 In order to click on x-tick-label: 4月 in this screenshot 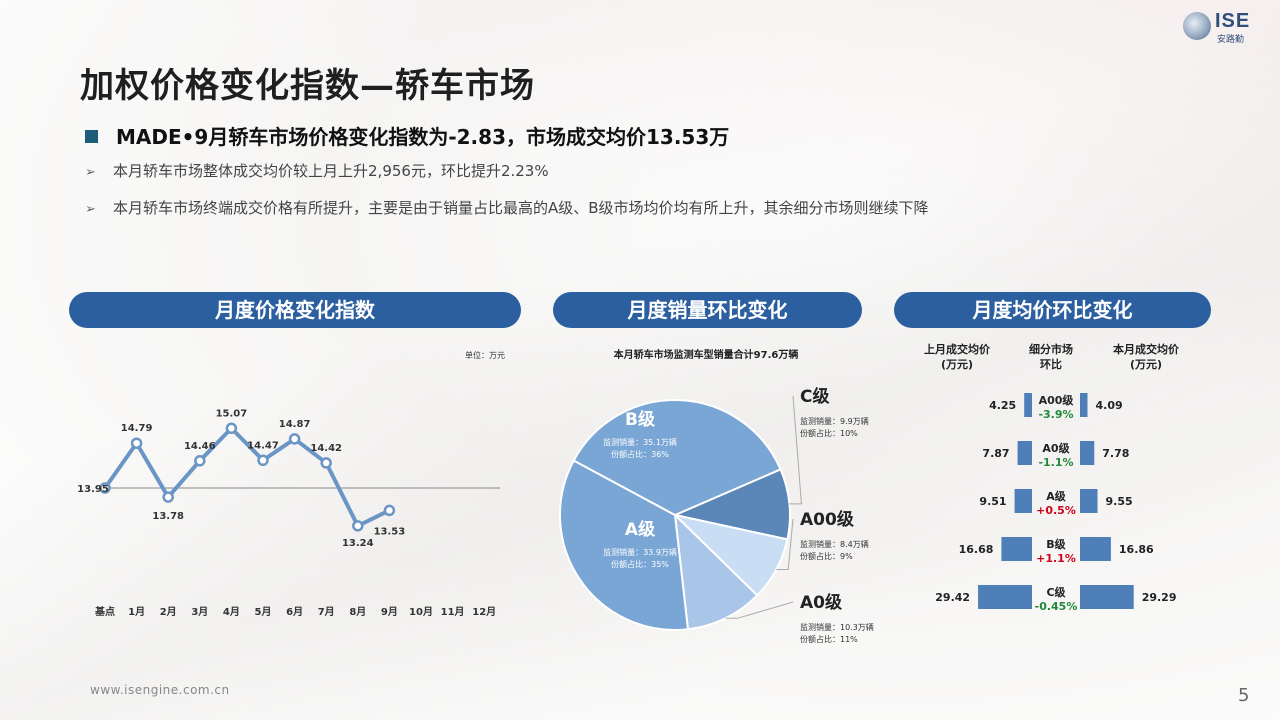, I will do `click(231, 612)`.